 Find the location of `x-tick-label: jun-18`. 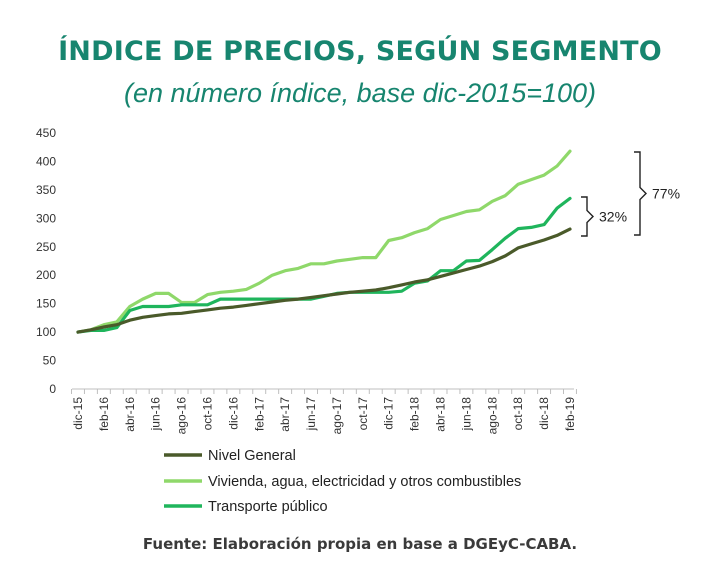

x-tick-label: jun-18 is located at coordinates (466, 414).